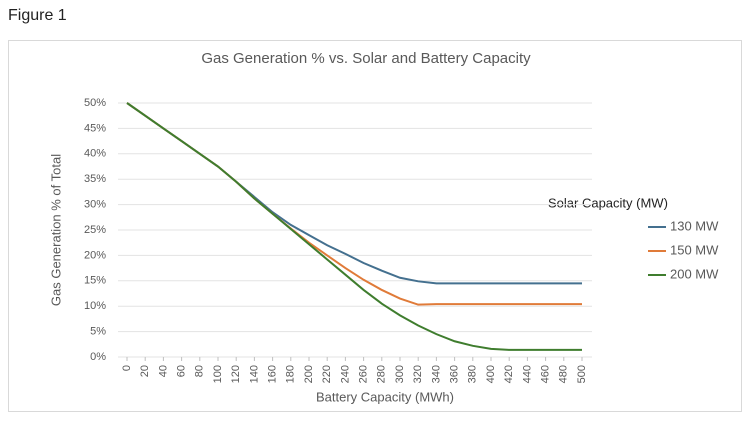  I want to click on y-tick-label: 15%, so click(95, 281).